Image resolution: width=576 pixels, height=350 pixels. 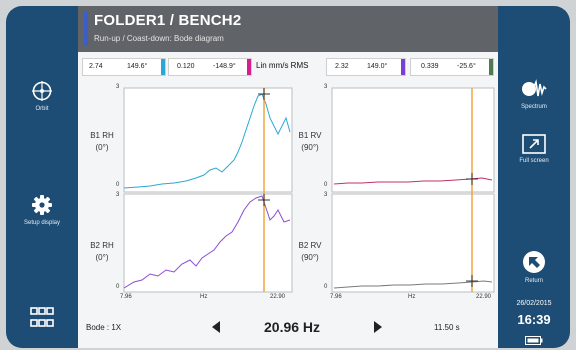 I want to click on reading-magnitude: 0.339, so click(x=430, y=66).